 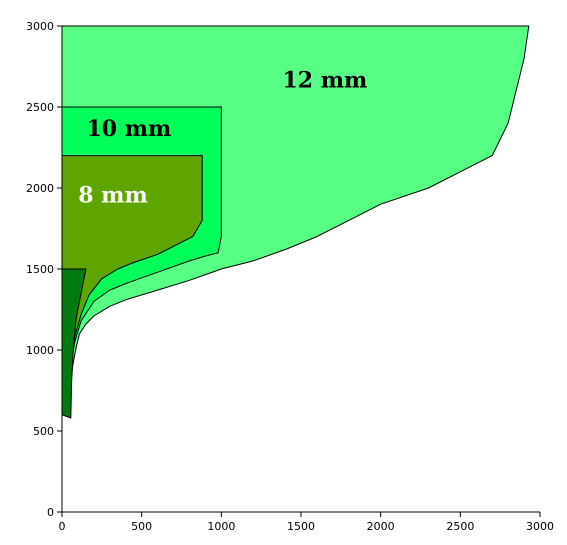 What do you see at coordinates (381, 526) in the screenshot?
I see `x-tick-label: 2000` at bounding box center [381, 526].